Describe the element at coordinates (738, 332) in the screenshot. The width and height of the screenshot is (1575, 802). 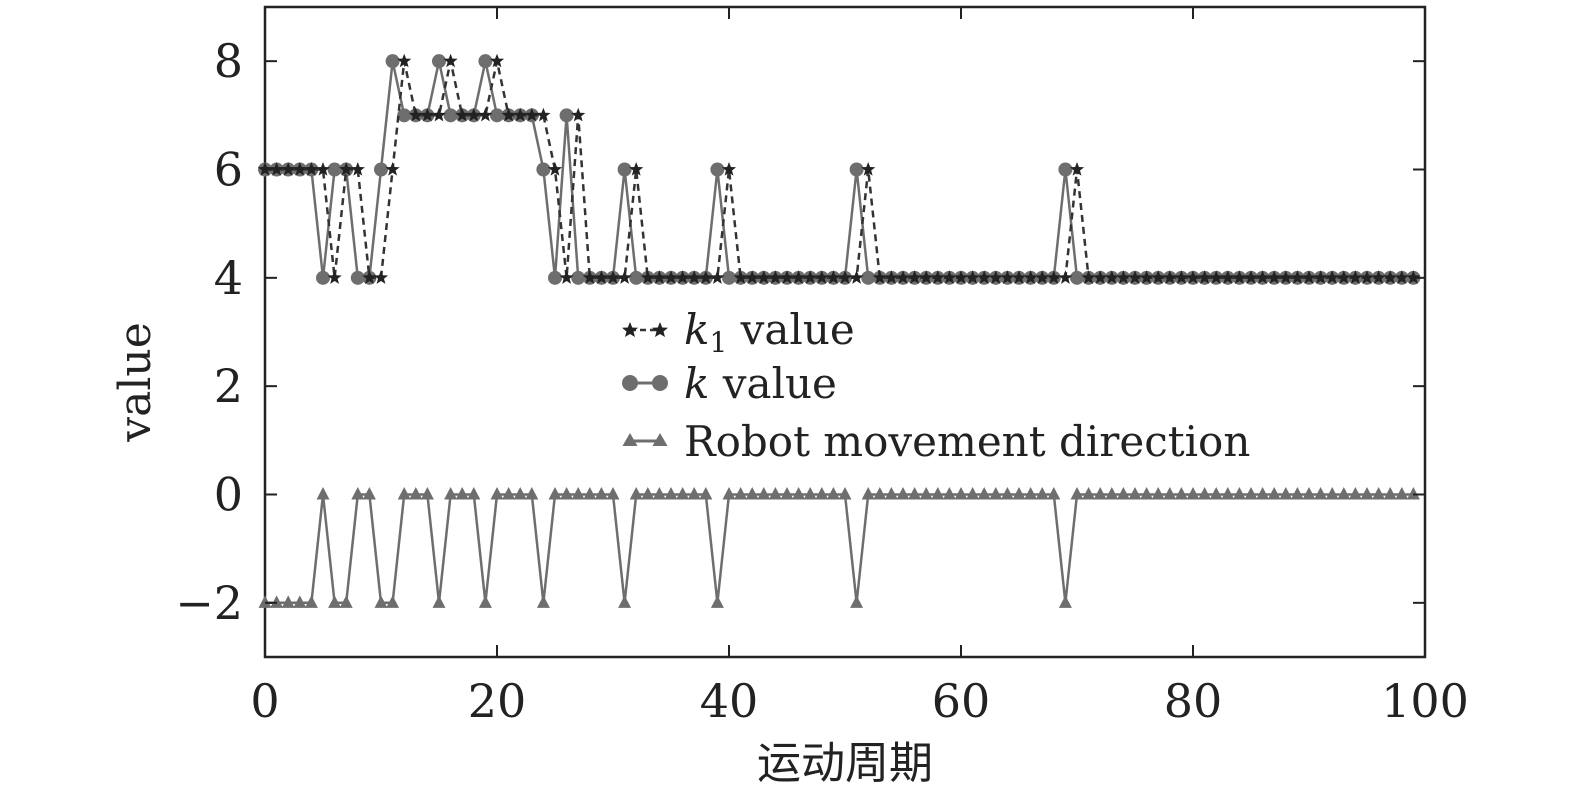
I see `legend-entry-k1: k1 value` at that location.